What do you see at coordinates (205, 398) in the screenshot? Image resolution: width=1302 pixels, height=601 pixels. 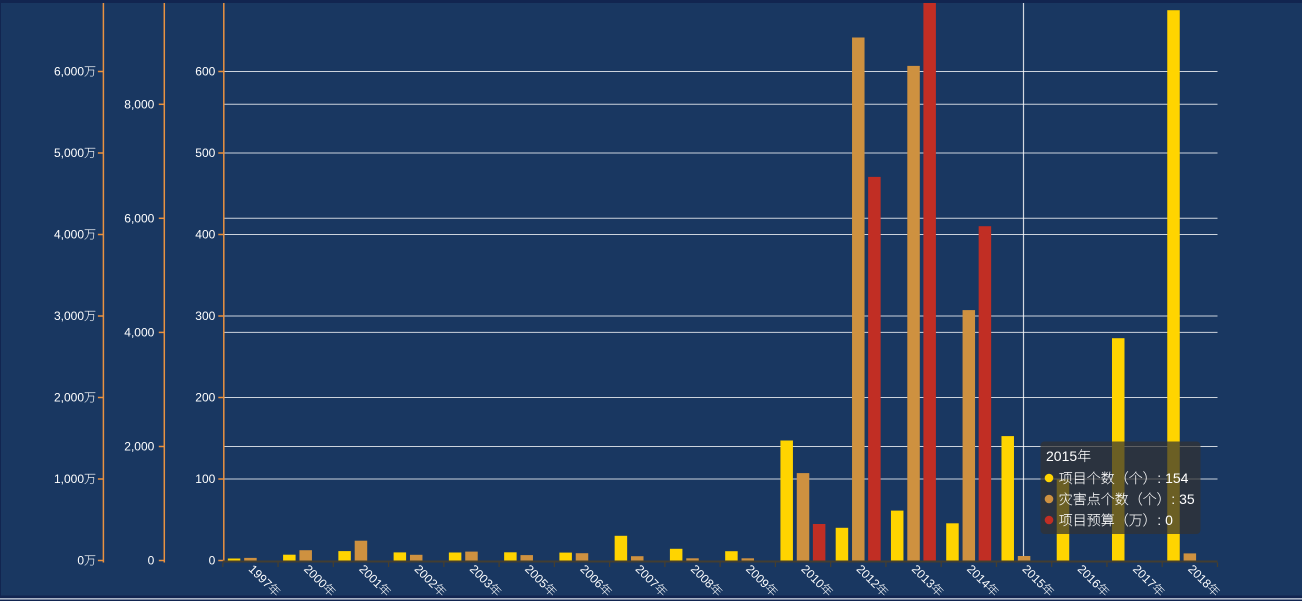 I see `svg-text: 200` at bounding box center [205, 398].